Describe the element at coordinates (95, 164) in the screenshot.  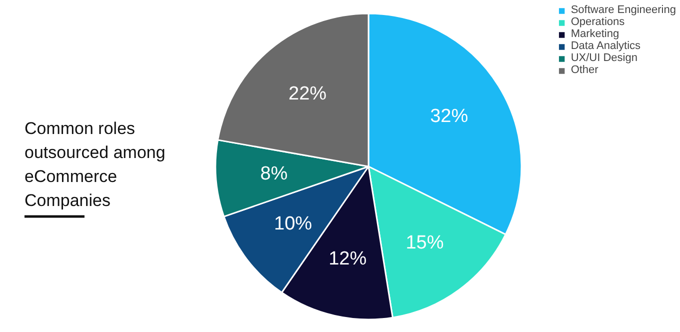
I see `text: Common roles outsourced among eCommerce Companies` at that location.